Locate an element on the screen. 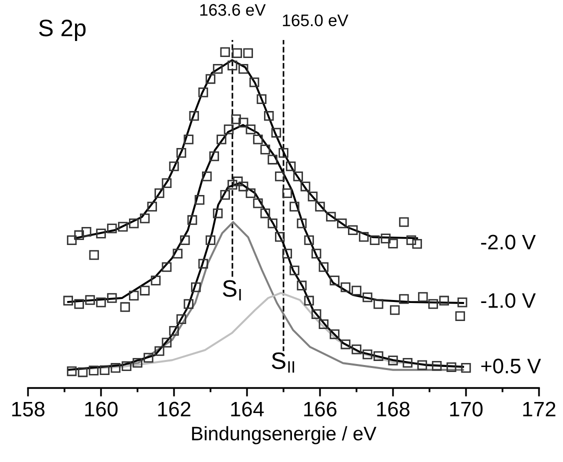 Image resolution: width=563 pixels, height=462 pixels. text: S 2p is located at coordinates (62, 31).